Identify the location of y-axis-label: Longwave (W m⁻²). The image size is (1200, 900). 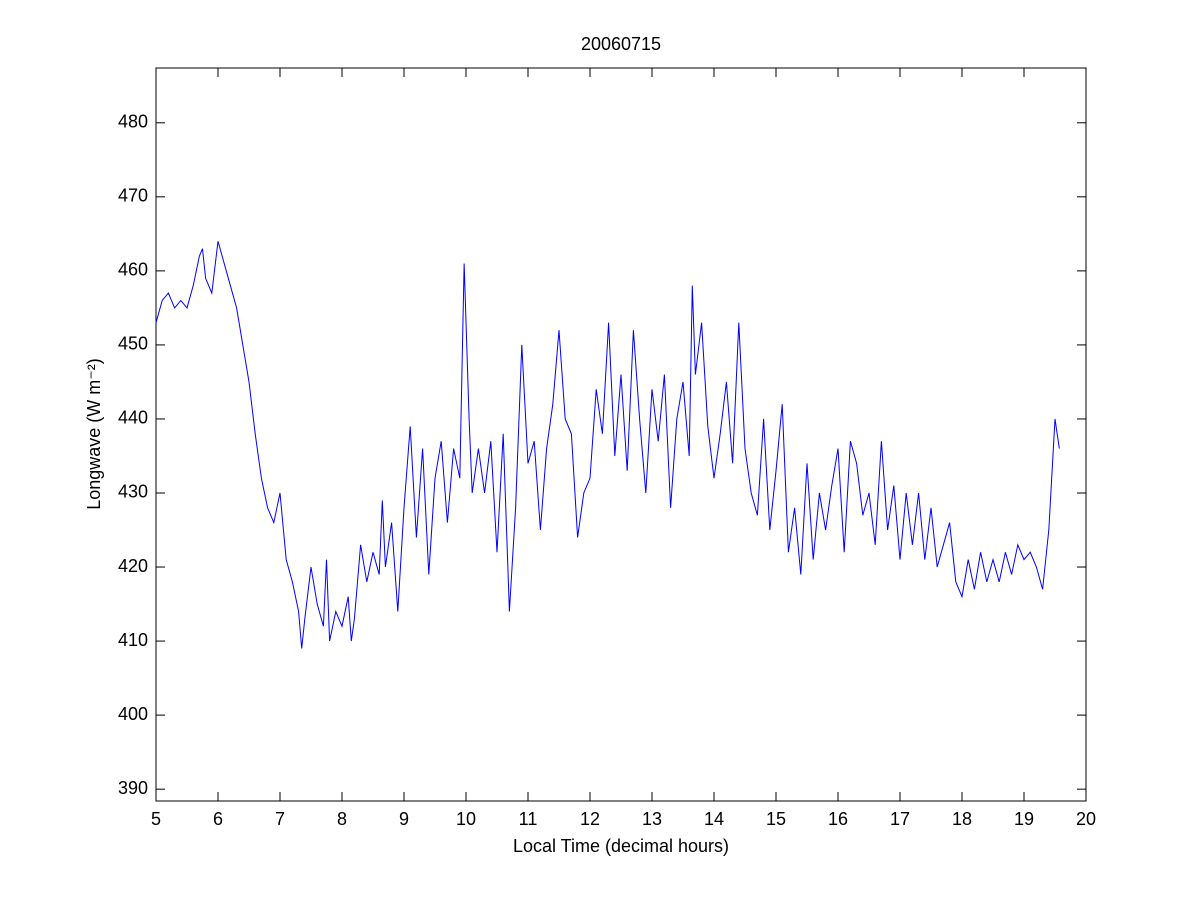
(94, 434).